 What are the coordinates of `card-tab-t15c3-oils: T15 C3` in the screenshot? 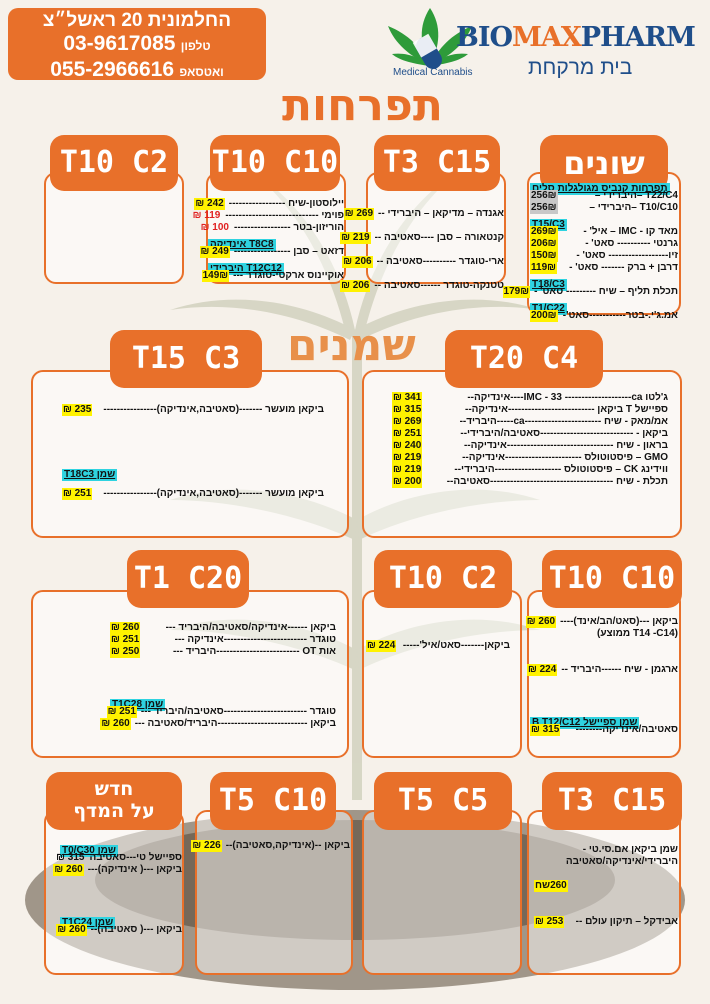 It's located at (186, 359).